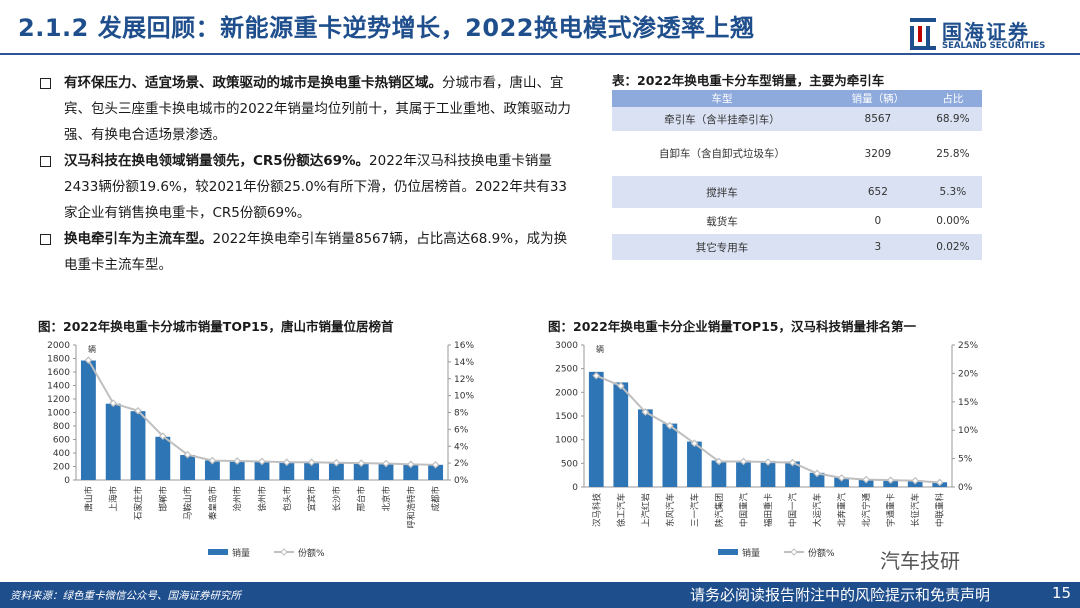  I want to click on table-row: 自卸车（含自卸式垃圾车） 3209 25.8%, so click(797, 153).